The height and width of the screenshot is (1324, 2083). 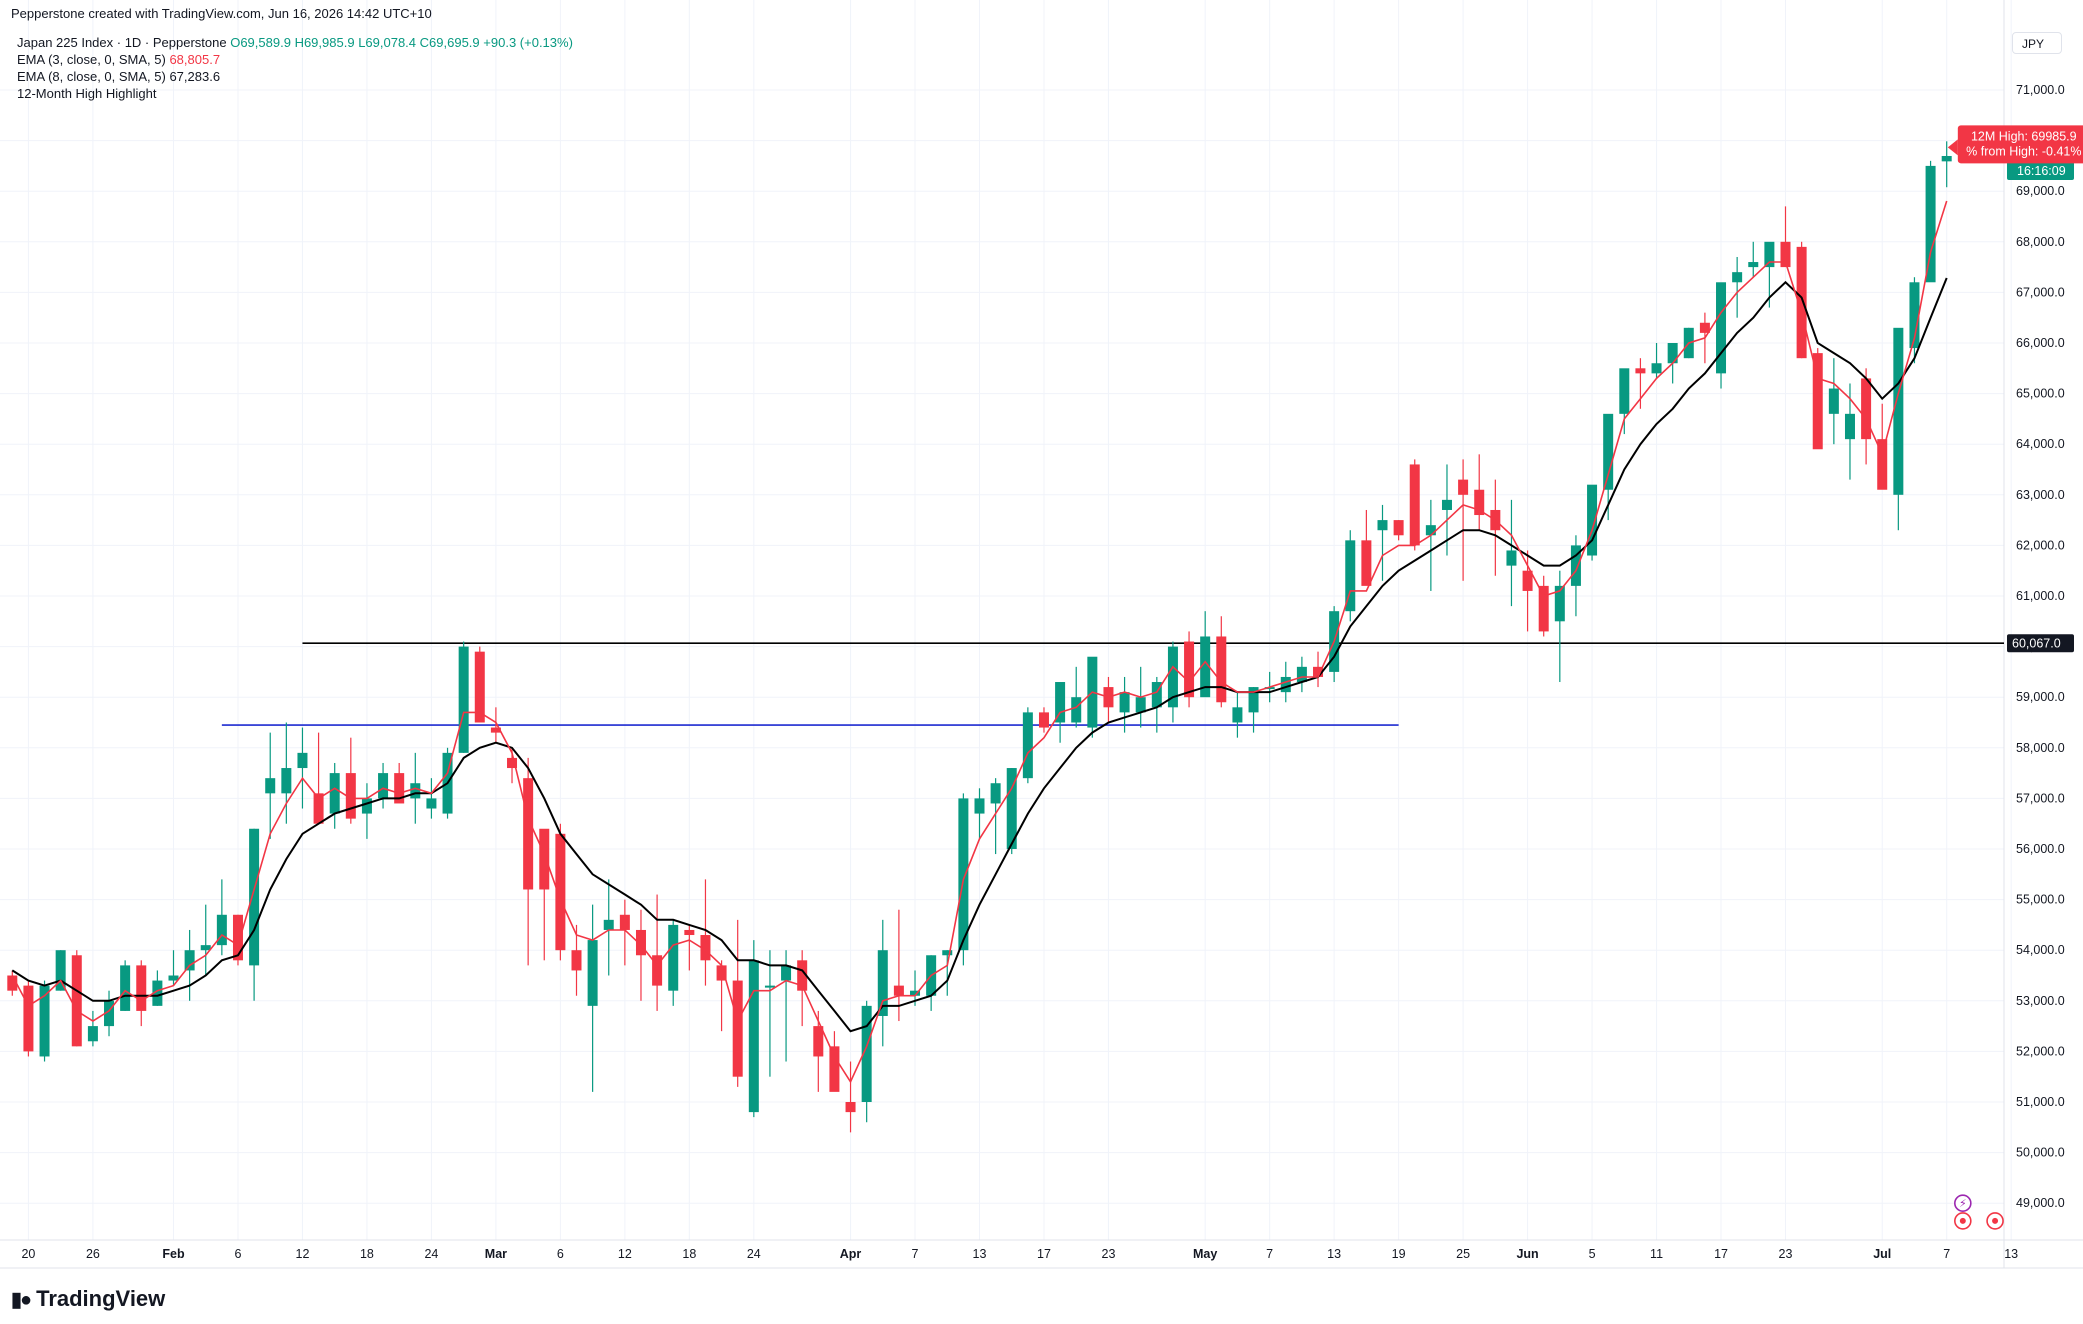 I want to click on symbol-name: Japan 225 Index · 1D · Pepperstone, so click(x=122, y=42).